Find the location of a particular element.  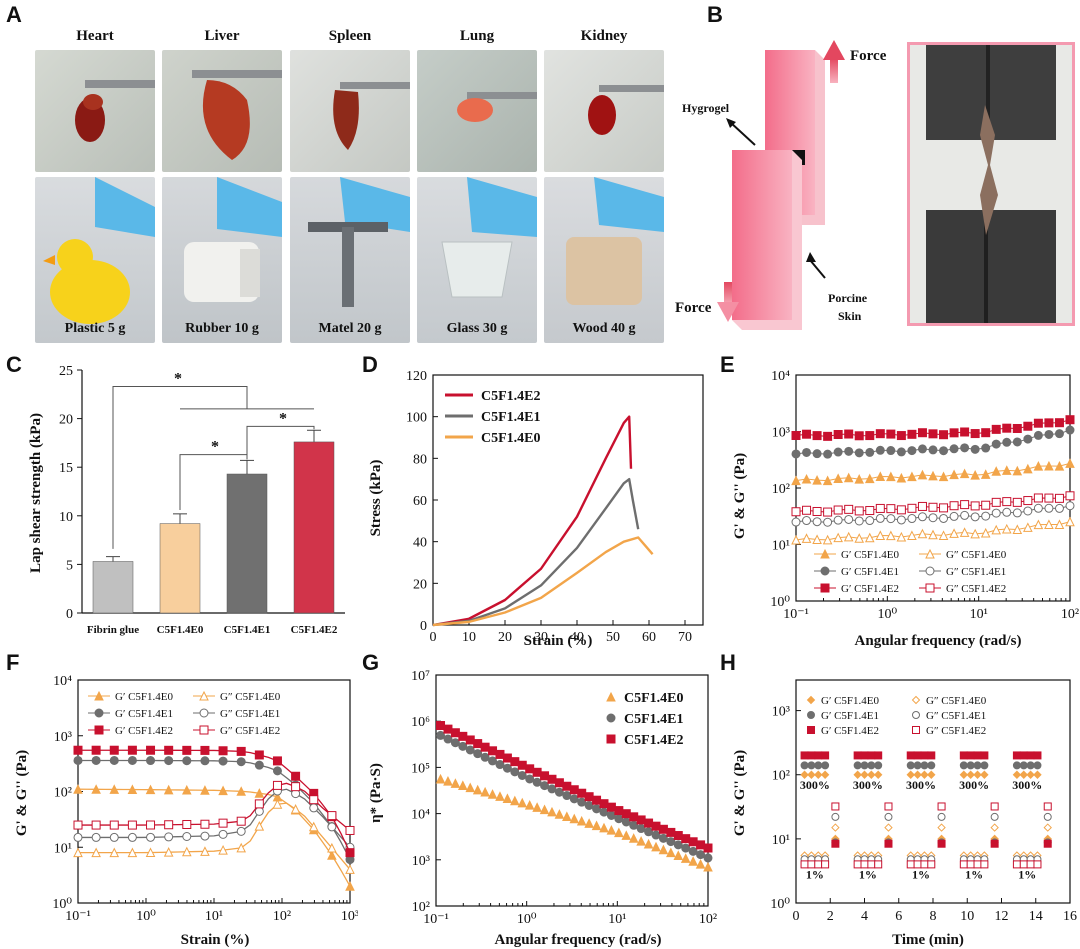

chart-h-legend-marker is located at coordinates (916, 715).